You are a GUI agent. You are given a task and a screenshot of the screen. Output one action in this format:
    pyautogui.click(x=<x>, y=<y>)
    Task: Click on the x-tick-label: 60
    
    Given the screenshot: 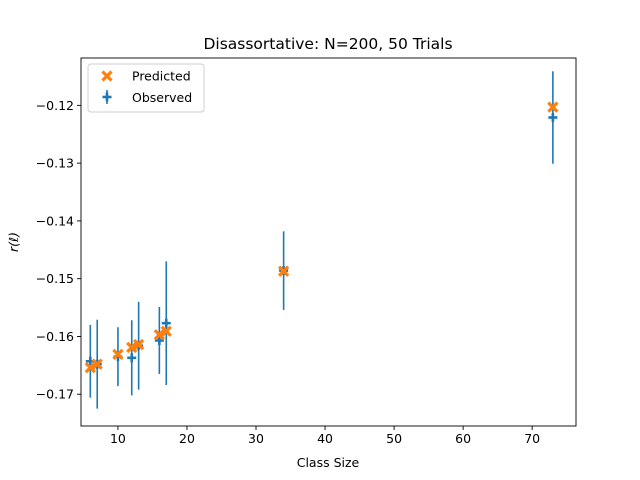 What is the action you would take?
    pyautogui.click(x=463, y=438)
    